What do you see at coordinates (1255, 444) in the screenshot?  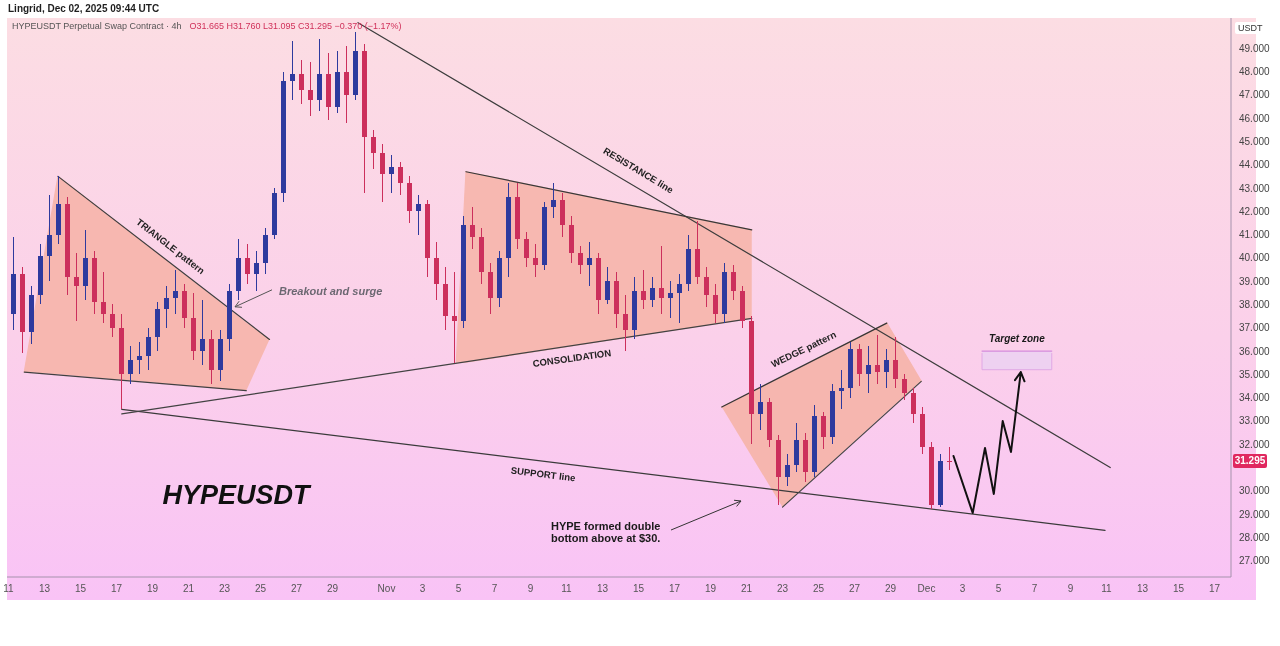 I see `y-tick-label: 32.000` at bounding box center [1255, 444].